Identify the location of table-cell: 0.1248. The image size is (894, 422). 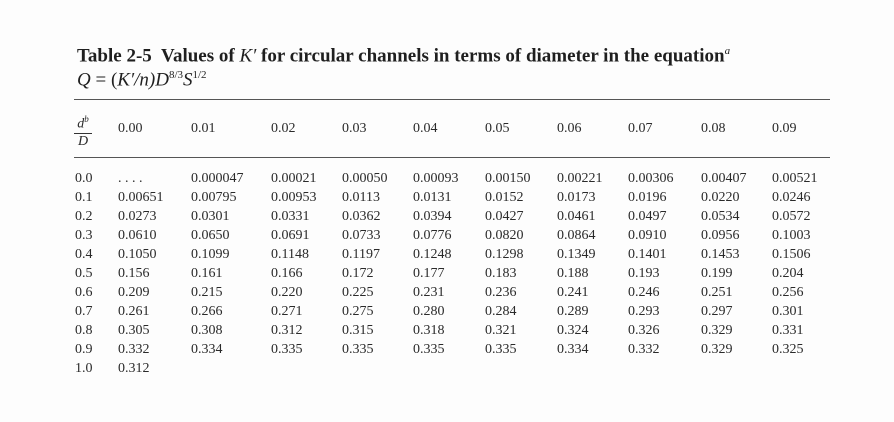
(432, 254).